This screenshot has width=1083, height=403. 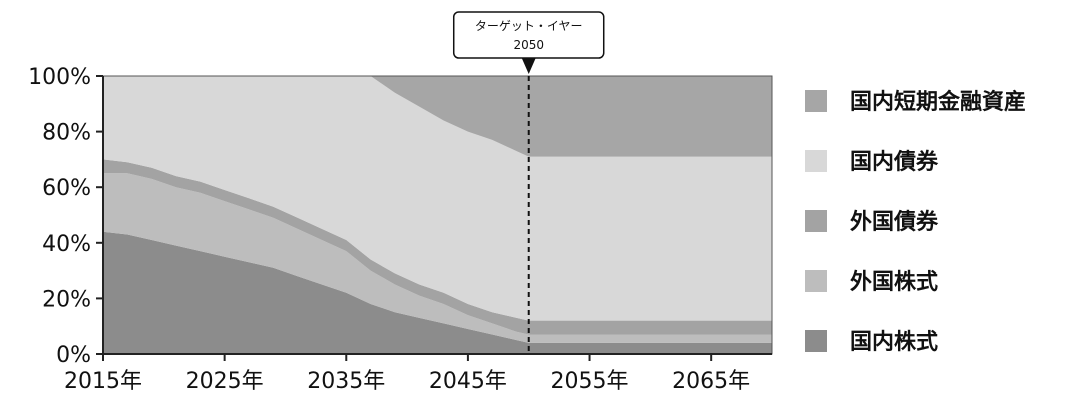 What do you see at coordinates (938, 102) in the screenshot?
I see `legend-label: 国内短期金融資産` at bounding box center [938, 102].